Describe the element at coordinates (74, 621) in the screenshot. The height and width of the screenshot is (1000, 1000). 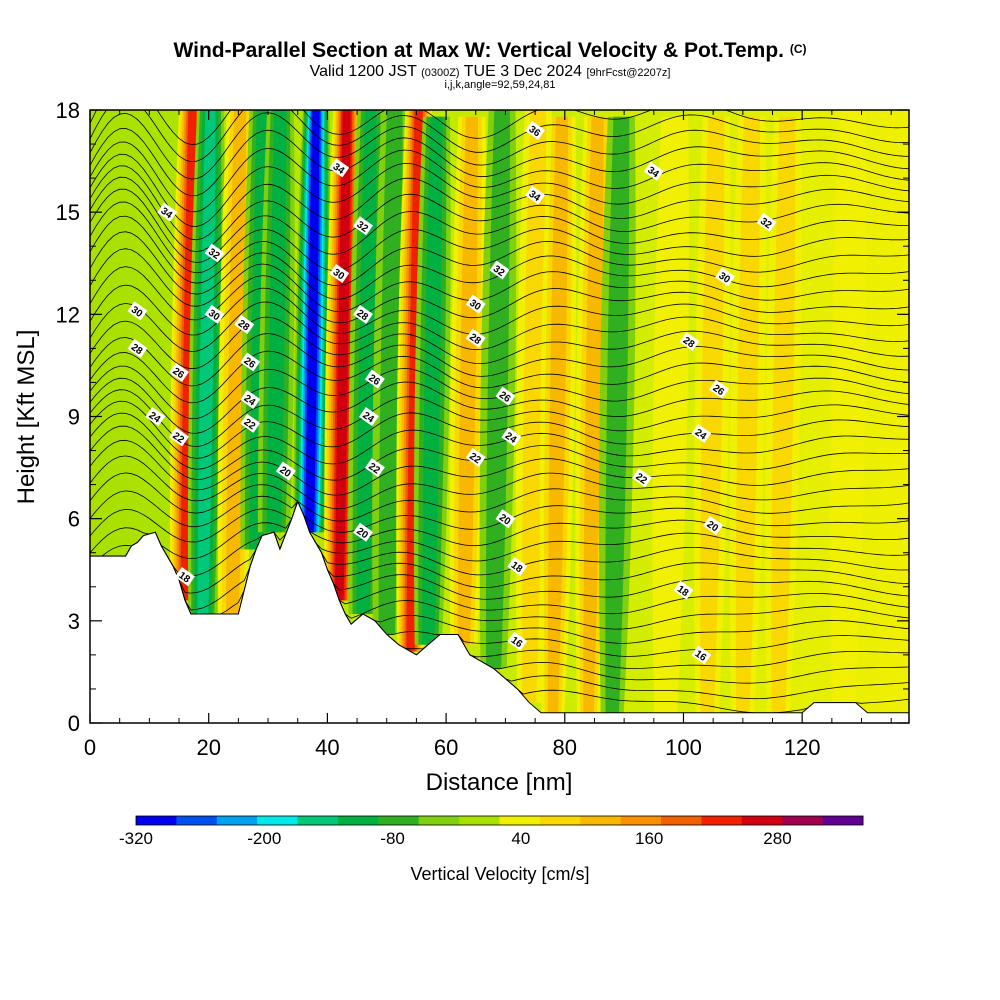
I see `y-tick-label: 3` at that location.